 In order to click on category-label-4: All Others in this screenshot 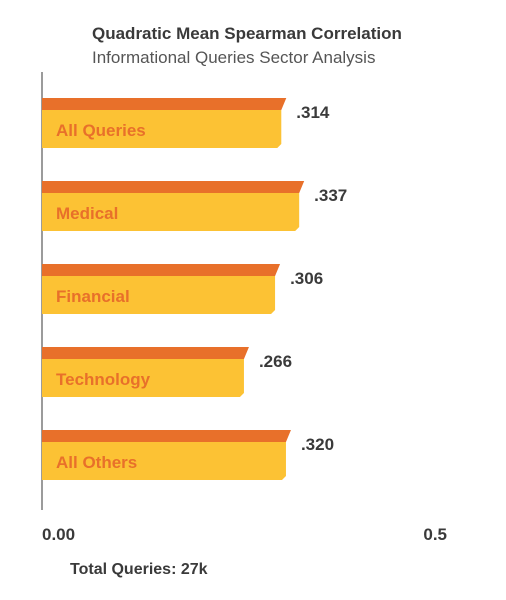, I will do `click(96, 462)`.